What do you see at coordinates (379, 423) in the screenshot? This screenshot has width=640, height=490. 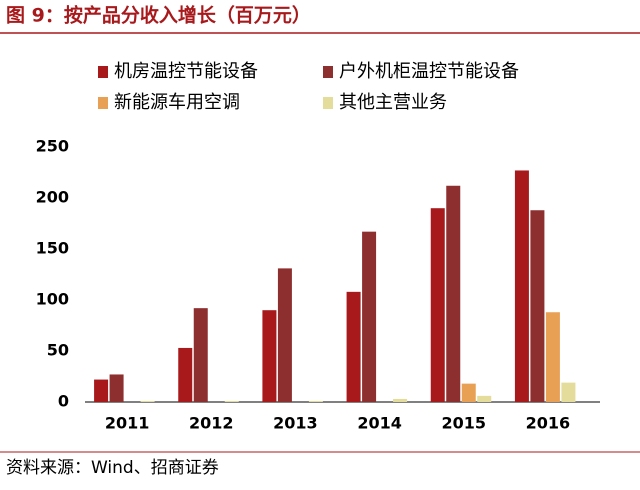 I see `x-tick-label: 2014` at bounding box center [379, 423].